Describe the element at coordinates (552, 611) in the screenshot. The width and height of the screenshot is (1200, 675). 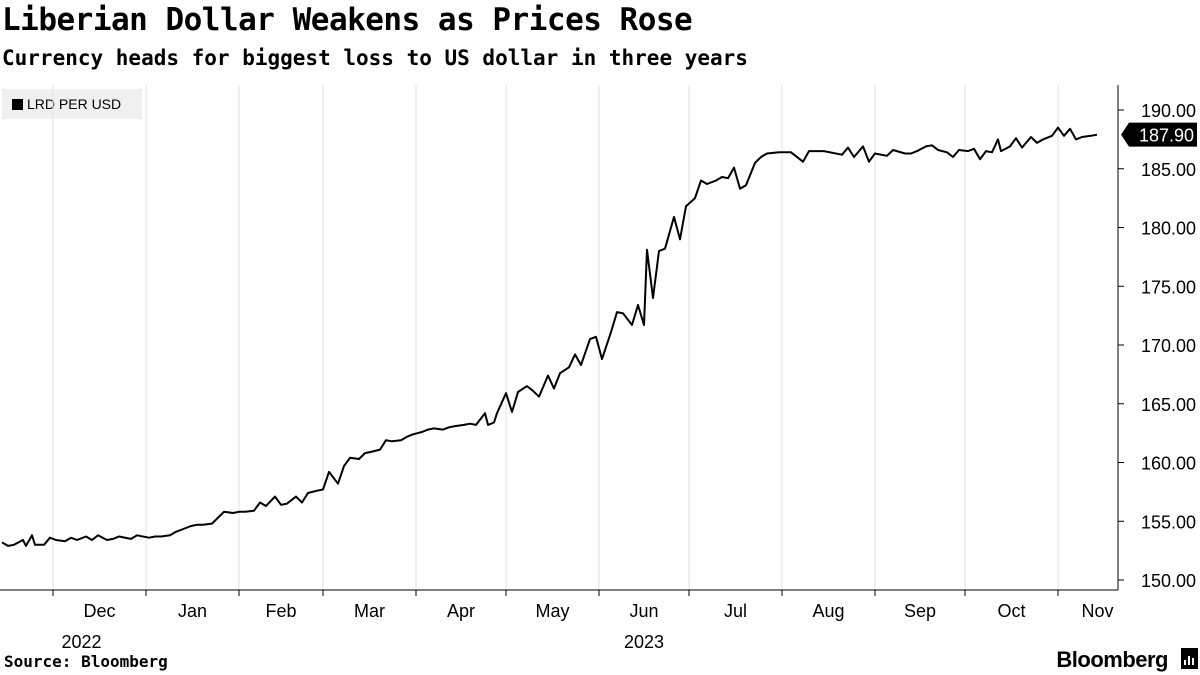
I see `x-tick-label-may: May` at that location.